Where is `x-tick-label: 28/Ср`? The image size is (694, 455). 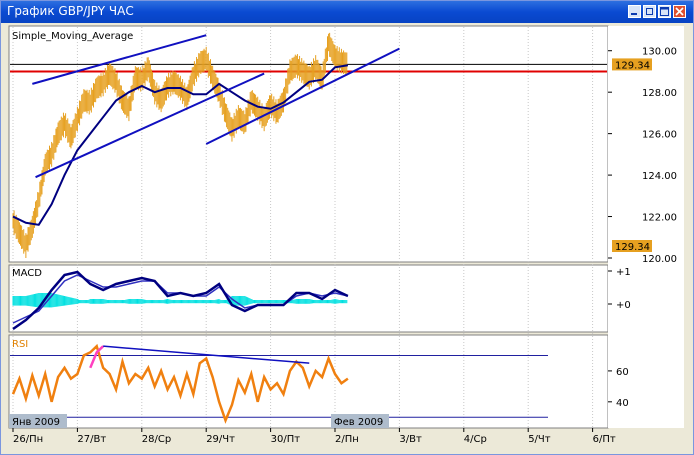 x-tick-label: 28/Ср is located at coordinates (156, 439).